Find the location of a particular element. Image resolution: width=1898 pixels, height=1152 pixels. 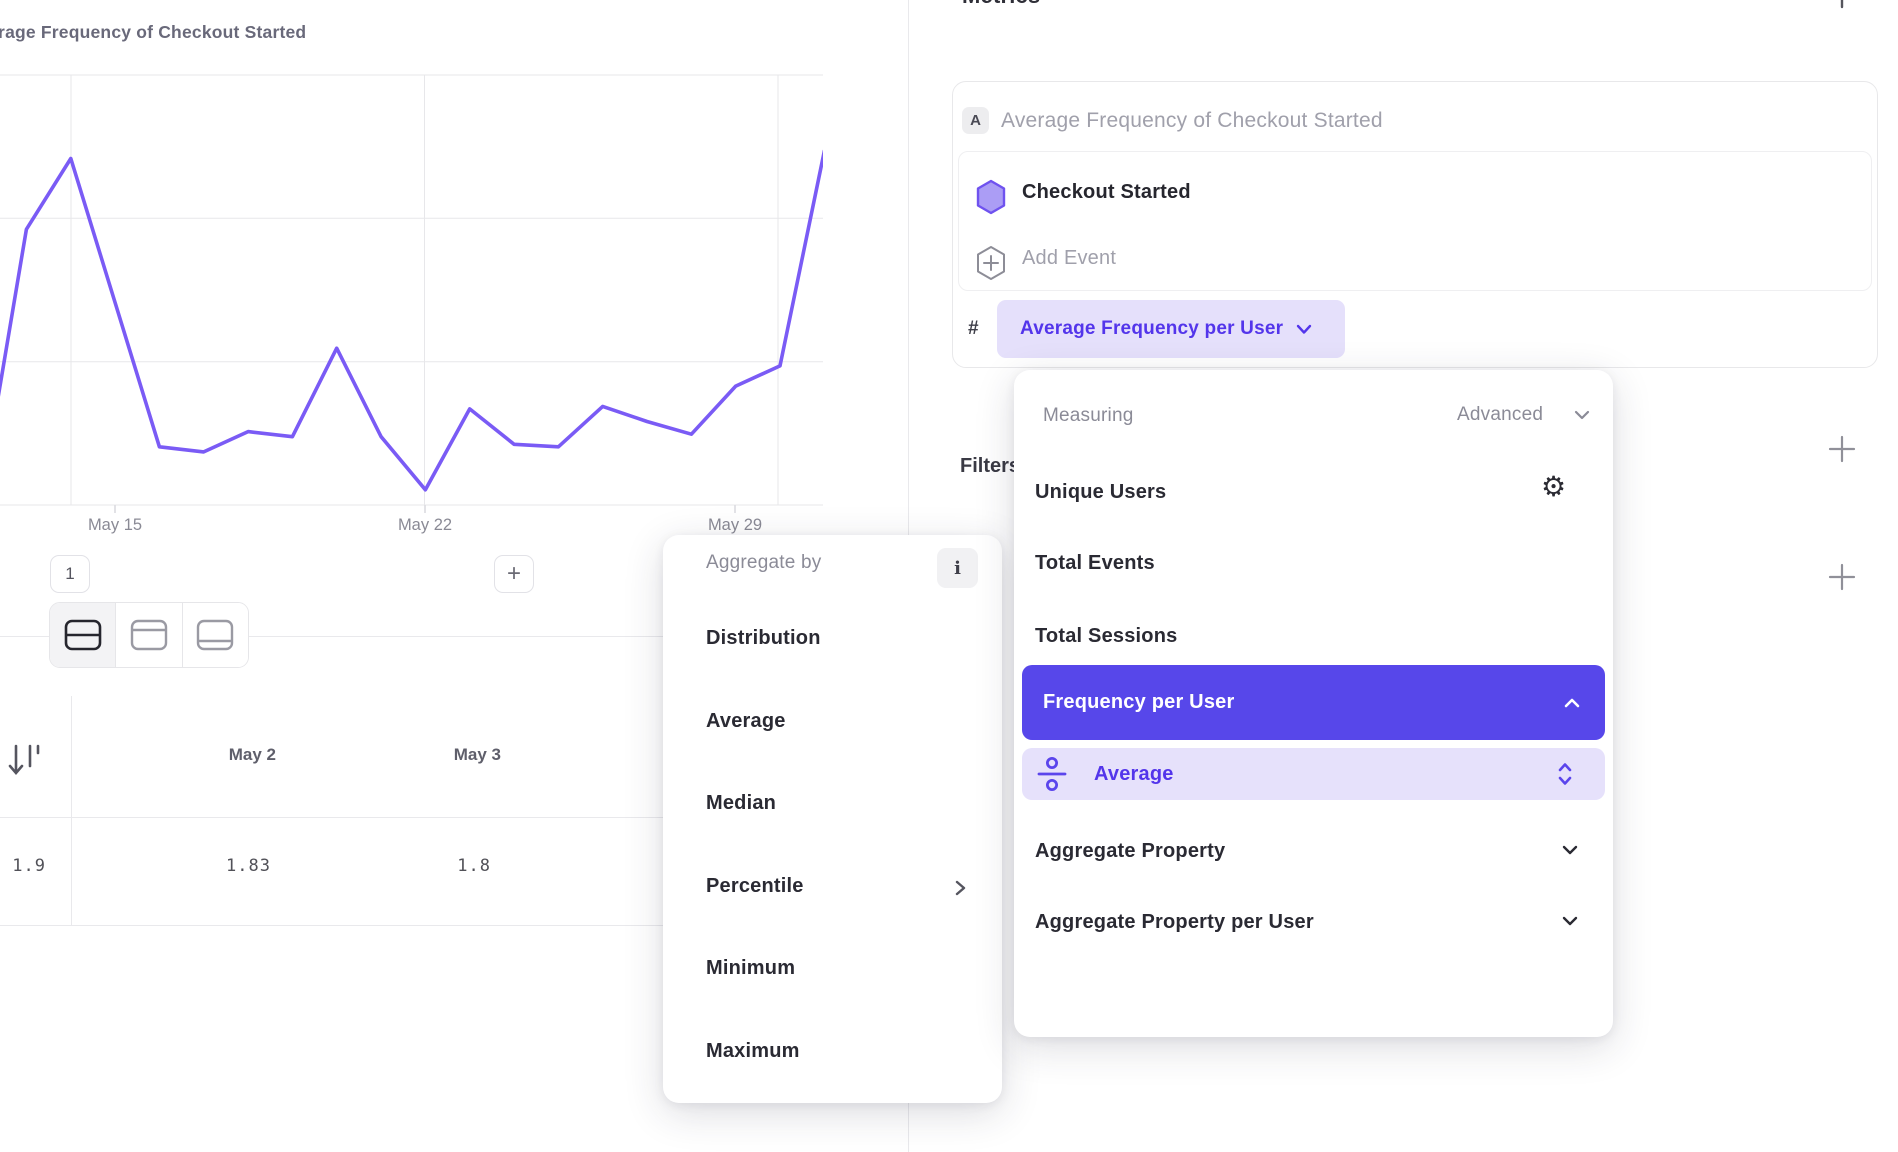

x-tick-may22: May 22 is located at coordinates (425, 525).